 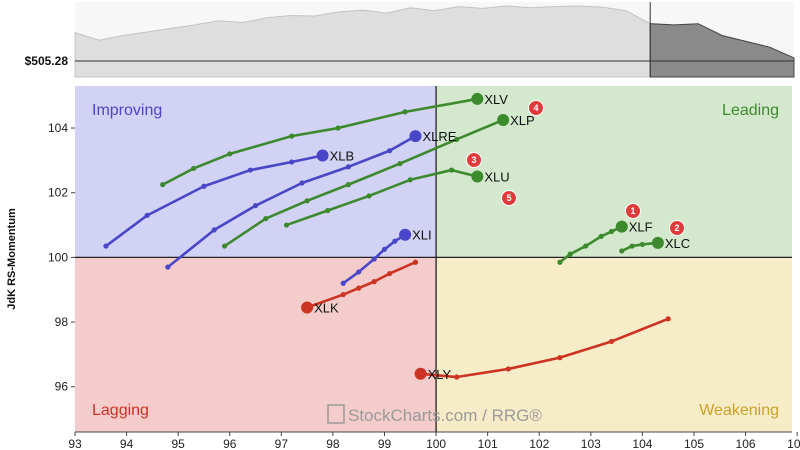 I want to click on series-label-xlp: XLP, so click(x=522, y=120).